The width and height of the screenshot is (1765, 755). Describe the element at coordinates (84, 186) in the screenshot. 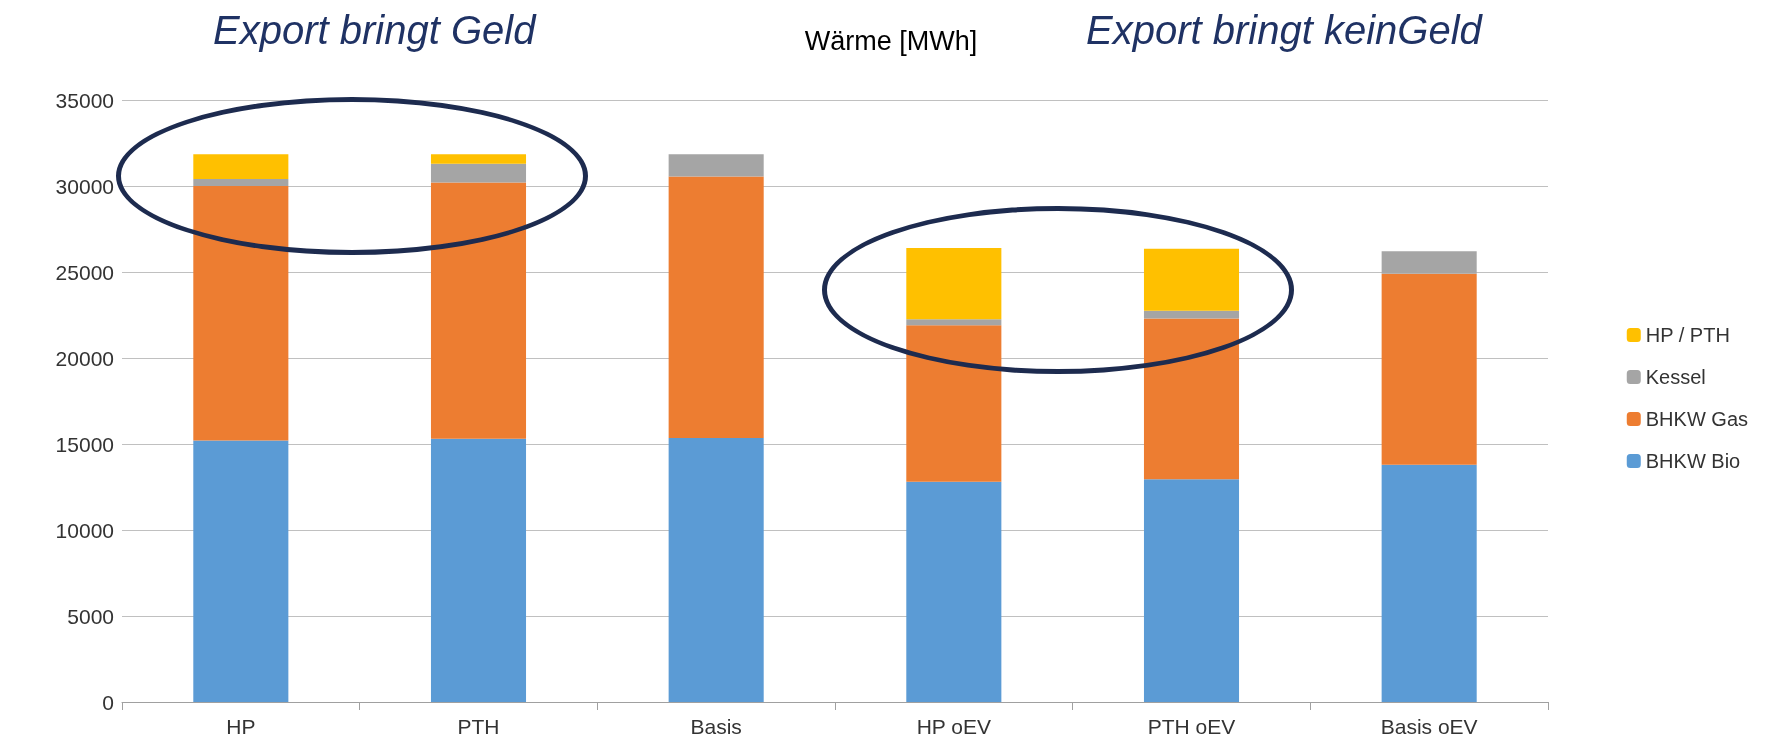

I see `y-tick-label: 30000` at that location.